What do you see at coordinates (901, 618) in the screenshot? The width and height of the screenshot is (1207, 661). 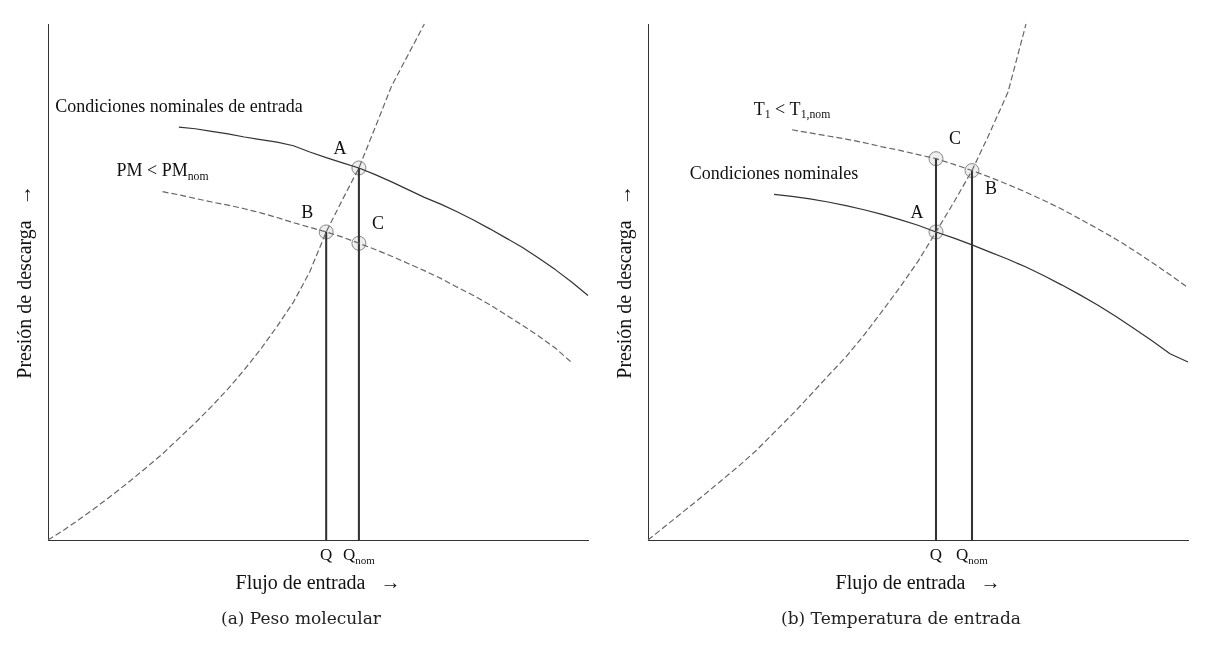 I see `text: (b) Temperatura de entrada` at bounding box center [901, 618].